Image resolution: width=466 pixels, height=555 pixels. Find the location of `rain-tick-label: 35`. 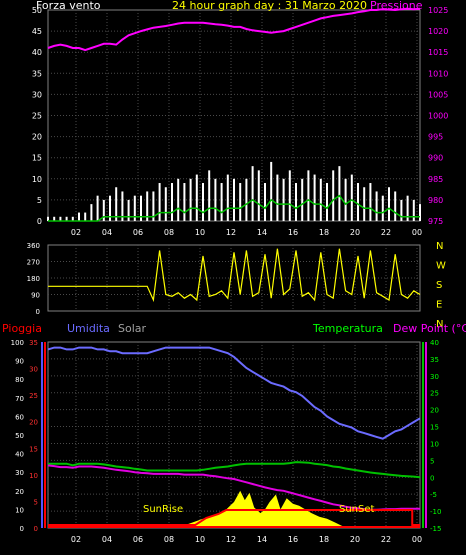

rain-tick-label: 35 is located at coordinates (33, 343).